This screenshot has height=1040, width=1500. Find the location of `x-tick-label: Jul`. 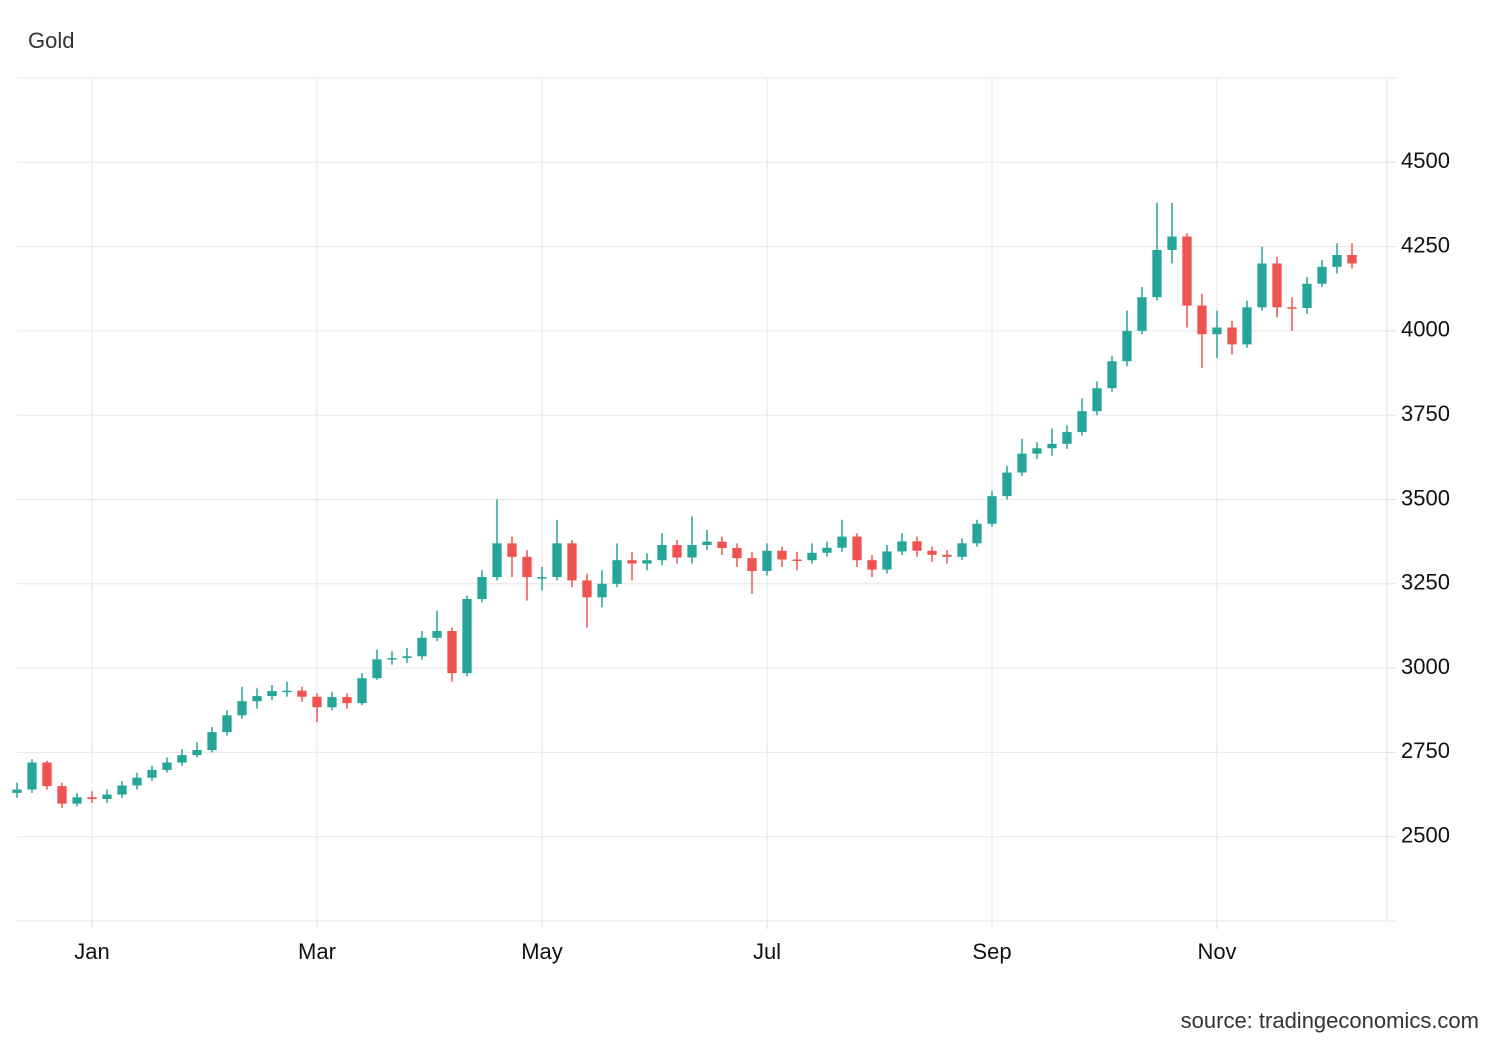

x-tick-label: Jul is located at coordinates (767, 951).